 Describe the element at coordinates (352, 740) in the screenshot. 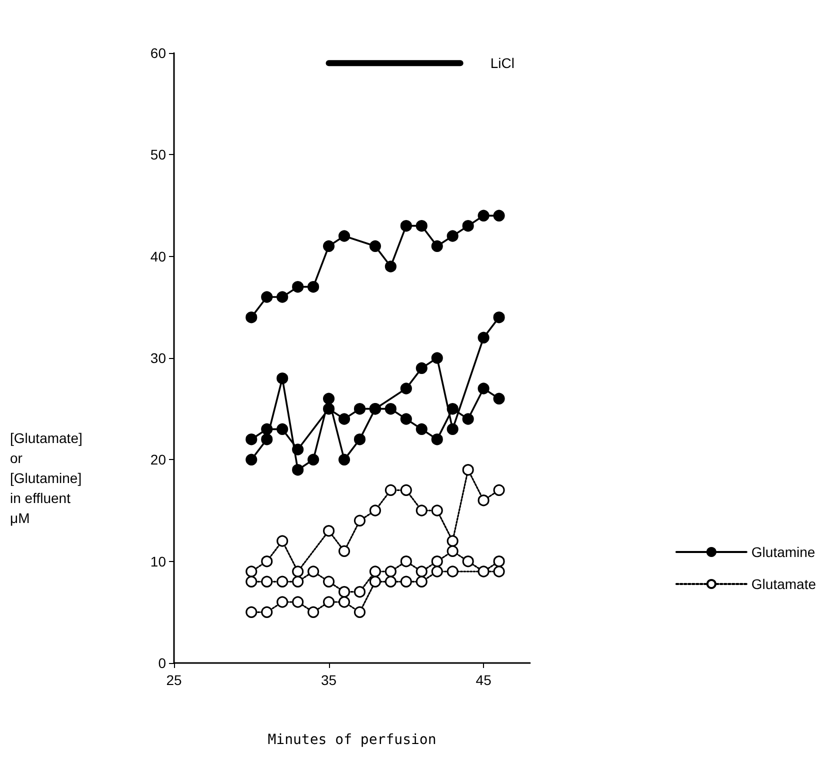

I see `x-axis-title: Minutes of perfusion` at that location.